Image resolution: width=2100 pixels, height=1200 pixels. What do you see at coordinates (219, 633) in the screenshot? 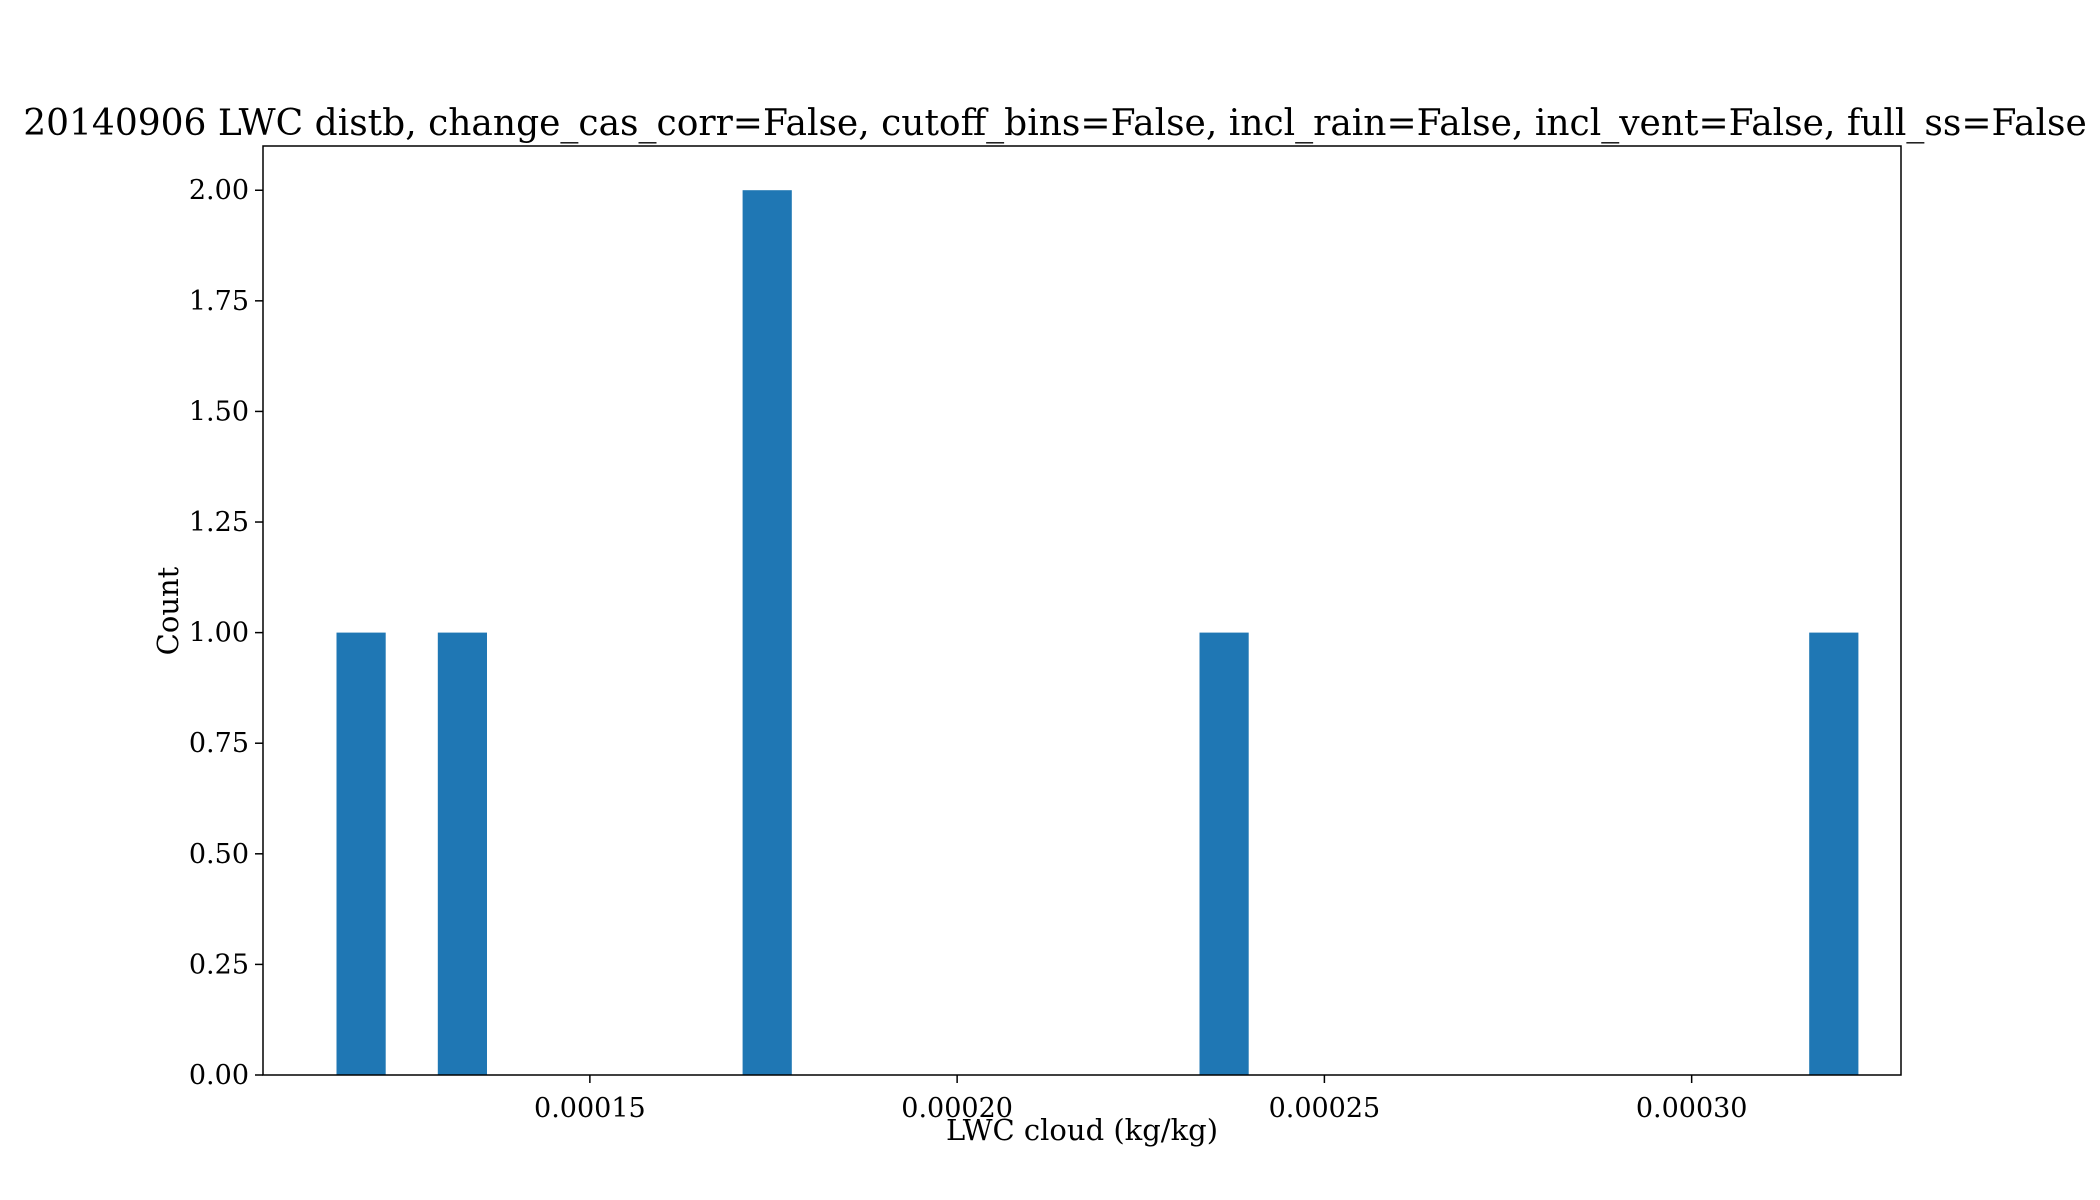
I see `y-tick-label-5: 1.00` at bounding box center [219, 633].